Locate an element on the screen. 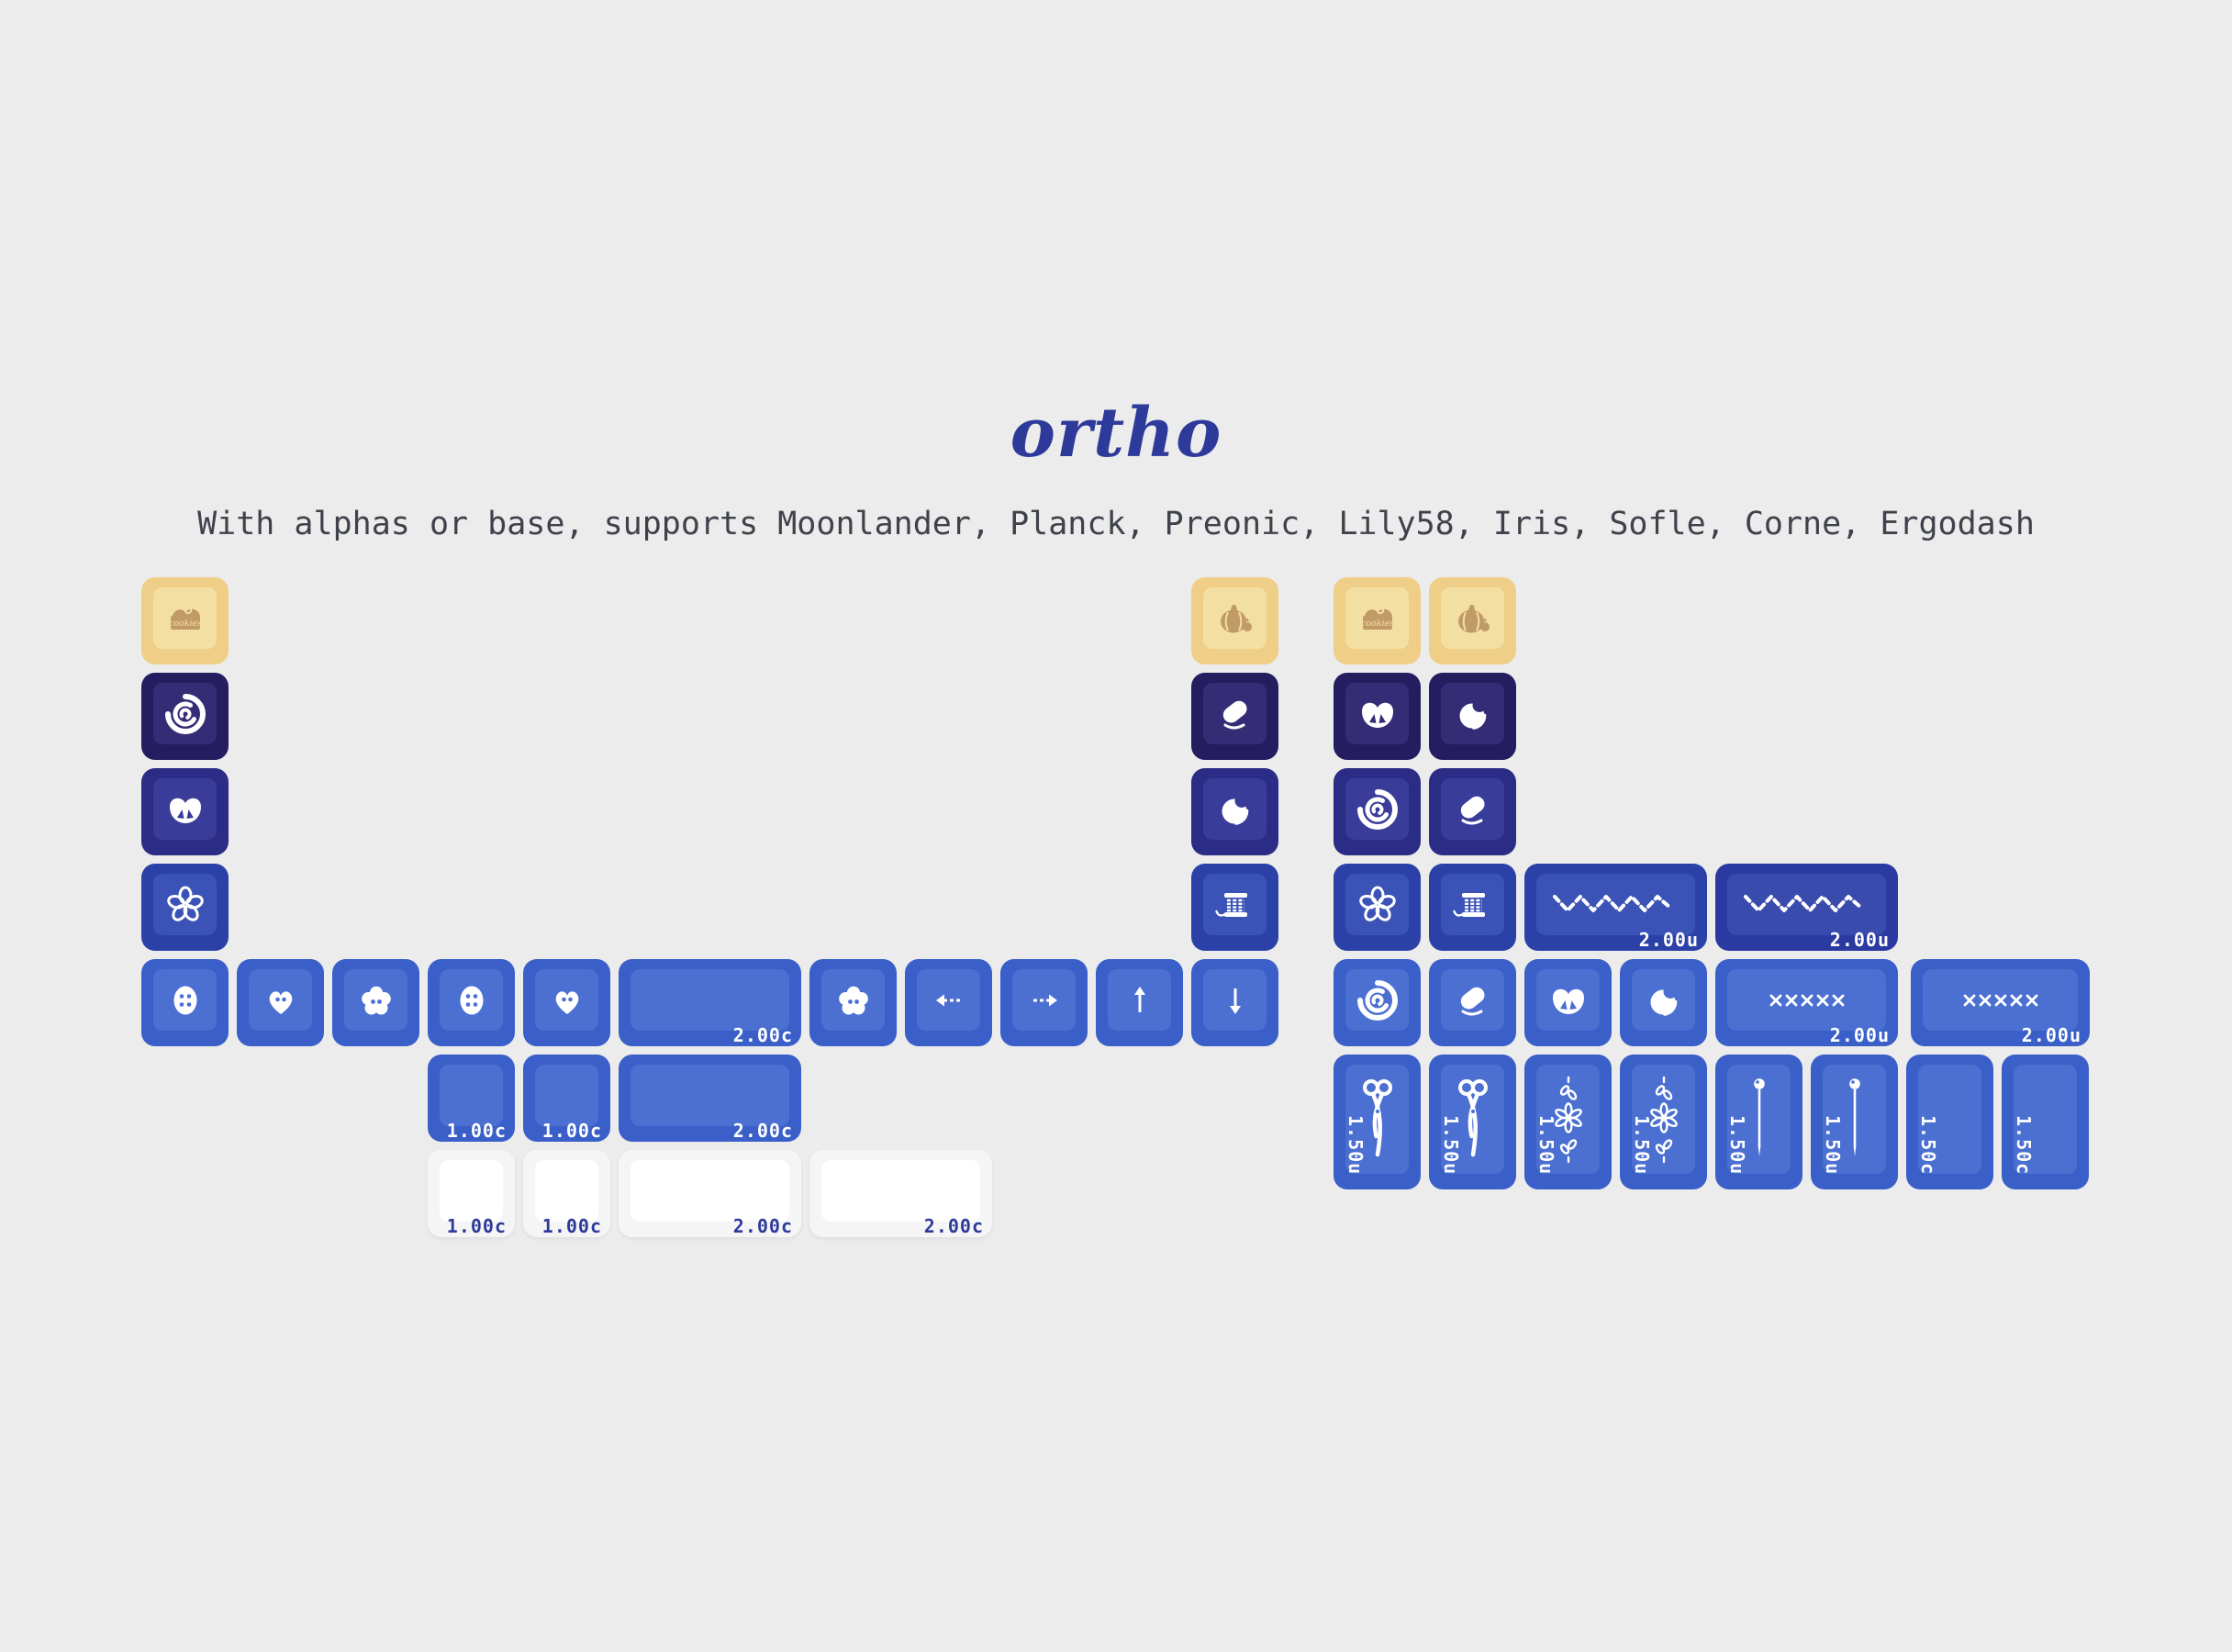  keycap-zigzag-stitch: 2.00u is located at coordinates (1806, 908).